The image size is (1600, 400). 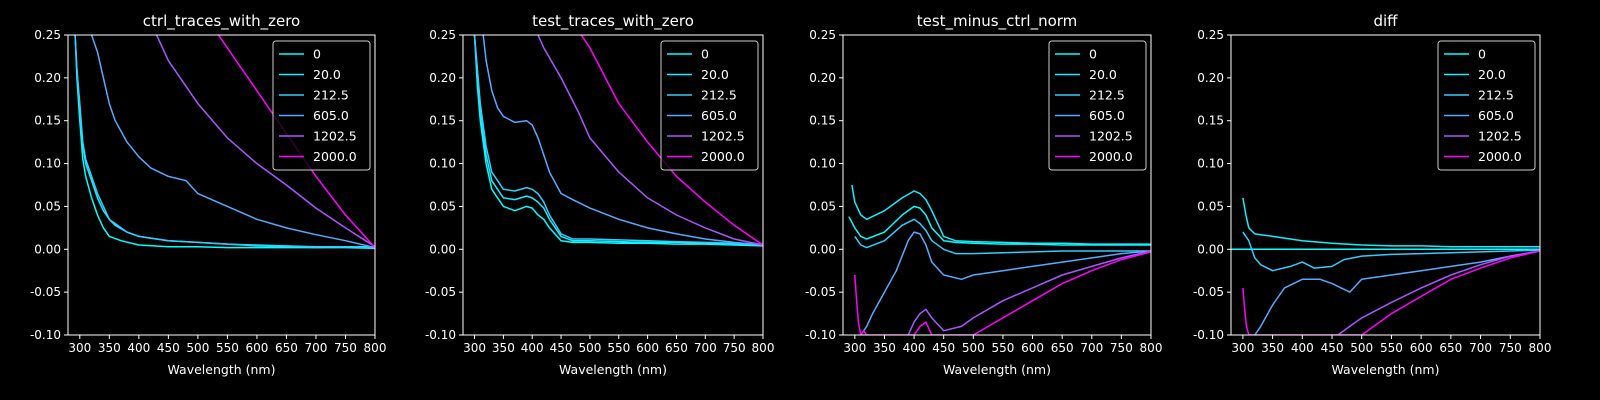 I want to click on legend-box, so click(x=1486, y=105).